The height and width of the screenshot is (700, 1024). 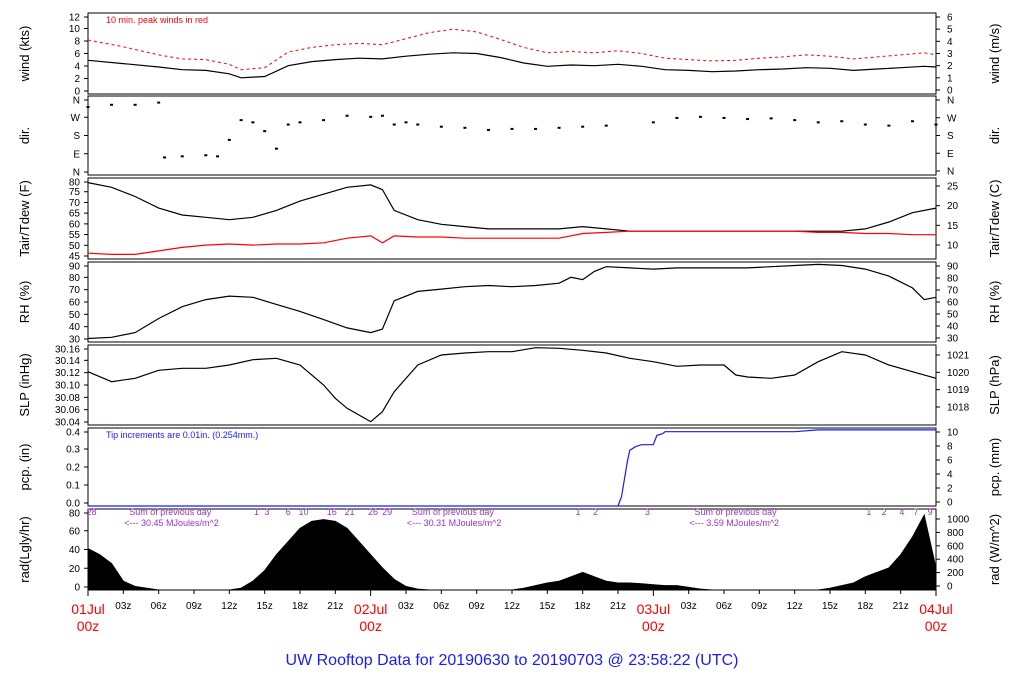 What do you see at coordinates (24, 467) in the screenshot?
I see `left-axis-label: pcp. (in)` at bounding box center [24, 467].